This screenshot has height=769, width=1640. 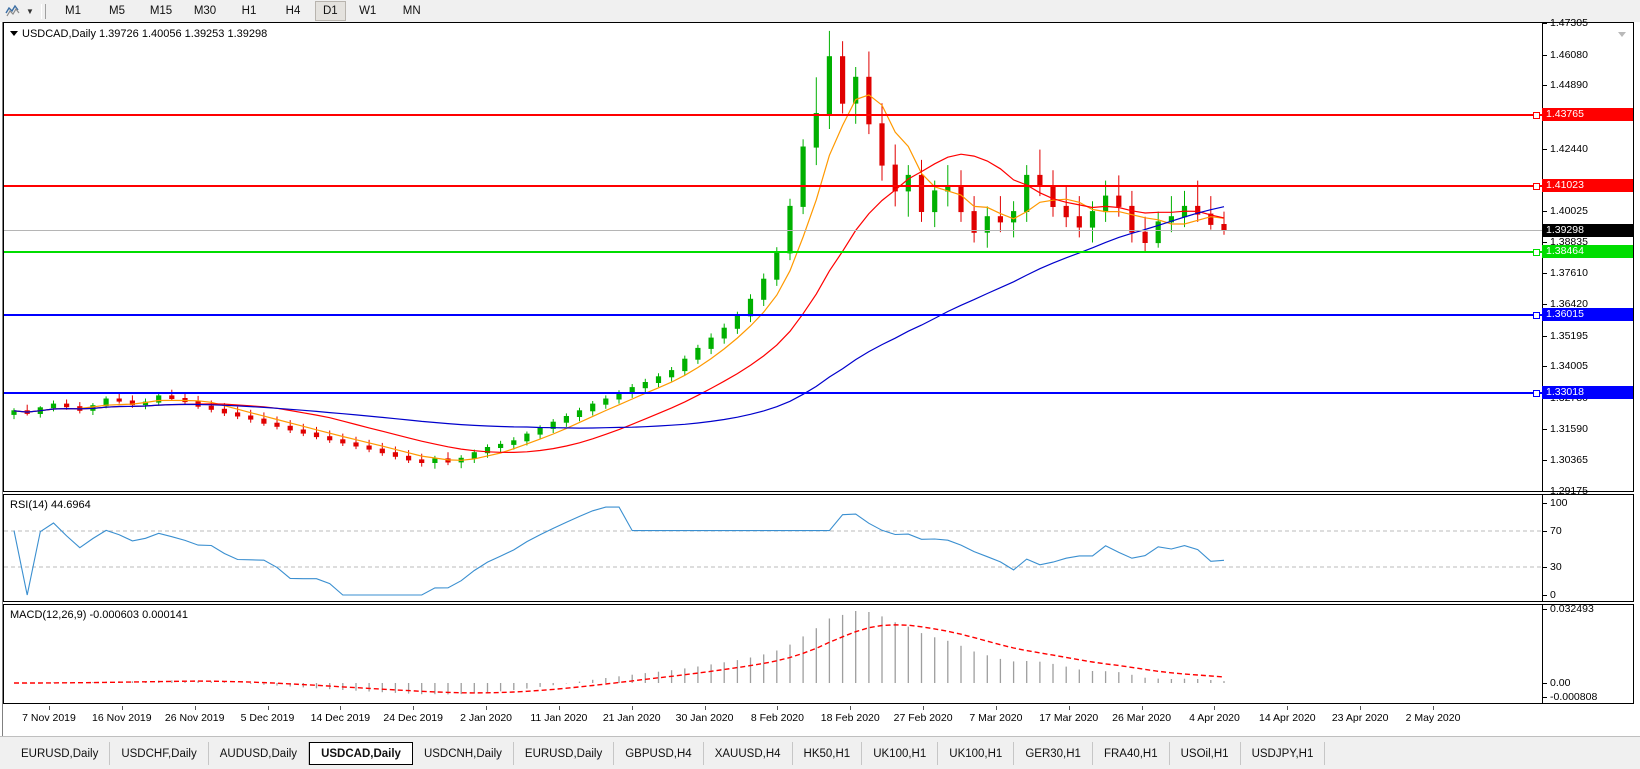 What do you see at coordinates (1587, 115) in the screenshot?
I see `resistance-line-1-price-tag: 1.43765` at bounding box center [1587, 115].